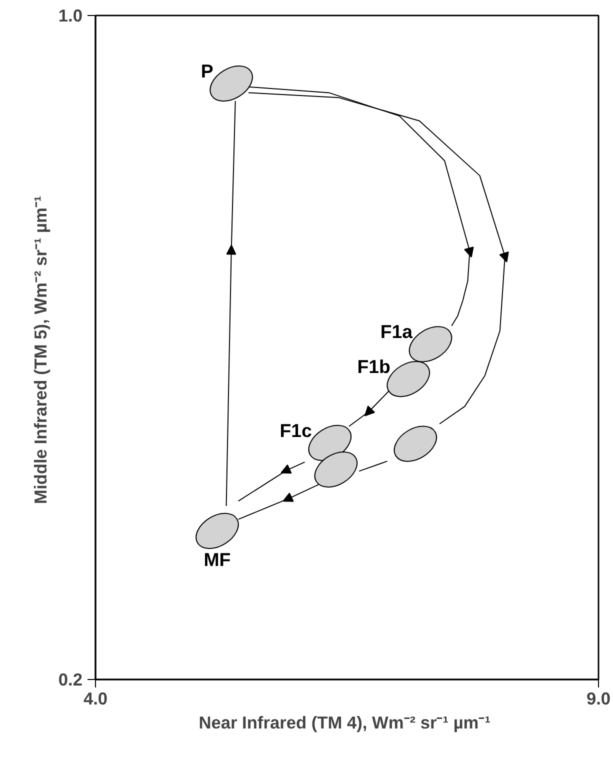 This screenshot has width=613, height=764. Describe the element at coordinates (397, 331) in the screenshot. I see `data-label: F1a` at that location.